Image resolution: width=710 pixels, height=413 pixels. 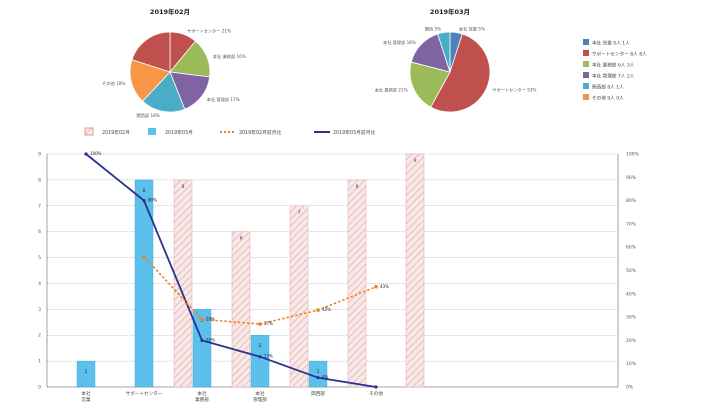 What do you see at coordinates (318, 393) in the screenshot?
I see `x-tick-label: 関西部` at bounding box center [318, 393].